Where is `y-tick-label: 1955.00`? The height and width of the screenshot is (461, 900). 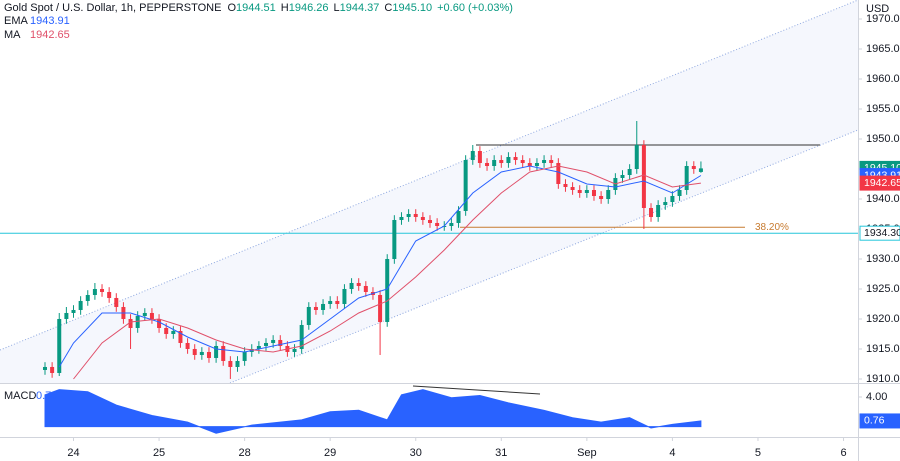 y-tick-label: 1955.00 is located at coordinates (883, 109).